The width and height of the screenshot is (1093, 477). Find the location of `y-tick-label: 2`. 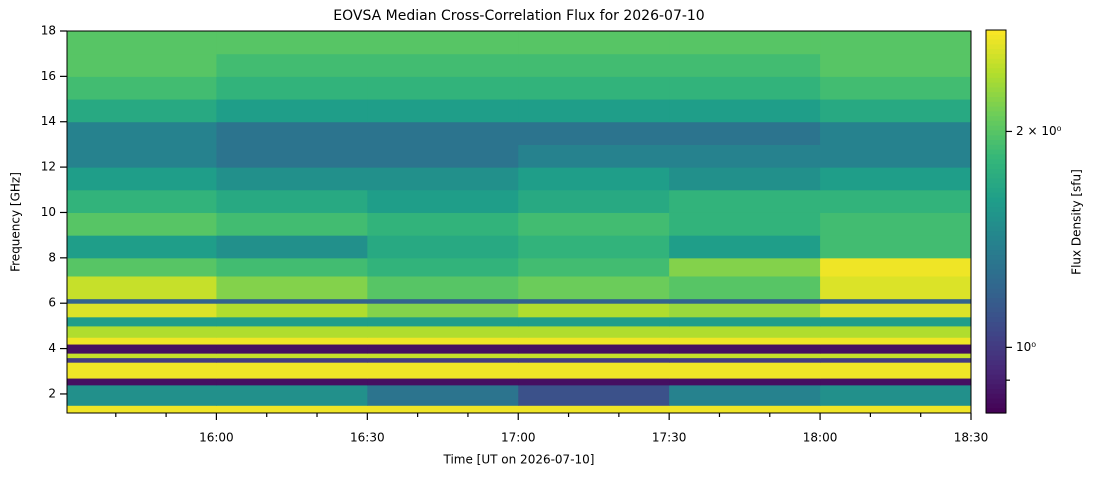

y-tick-label: 2 is located at coordinates (52, 393).